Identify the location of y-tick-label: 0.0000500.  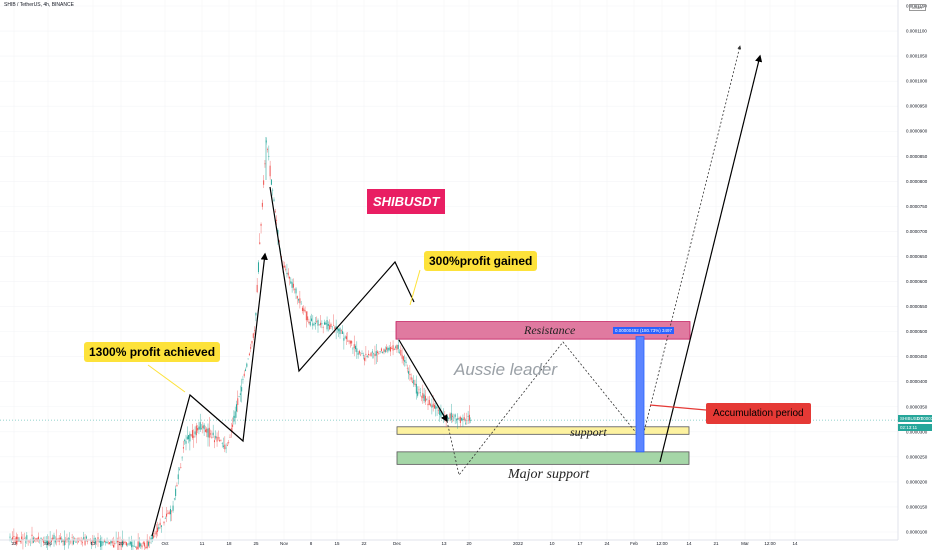
(917, 331).